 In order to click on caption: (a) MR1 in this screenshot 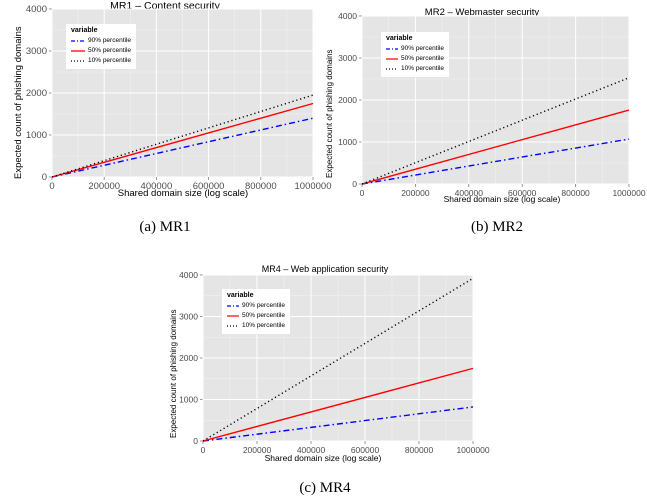, I will do `click(165, 227)`.